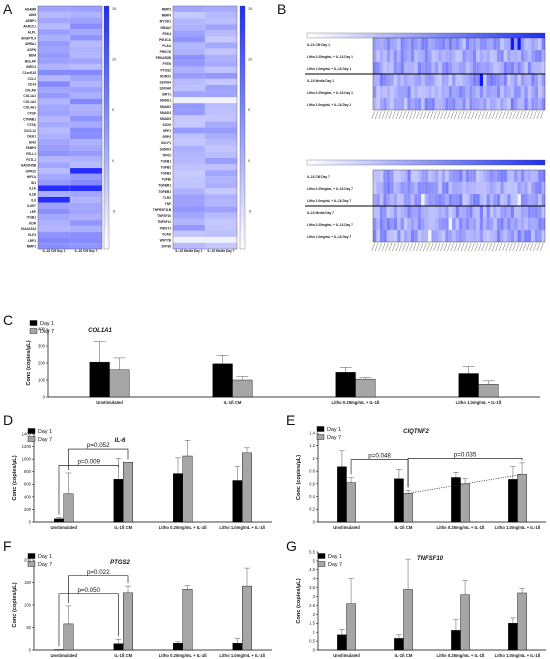 The height and width of the screenshot is (659, 550). What do you see at coordinates (416, 432) in the screenshot?
I see `chart-title: CIQTNF2` at bounding box center [416, 432].